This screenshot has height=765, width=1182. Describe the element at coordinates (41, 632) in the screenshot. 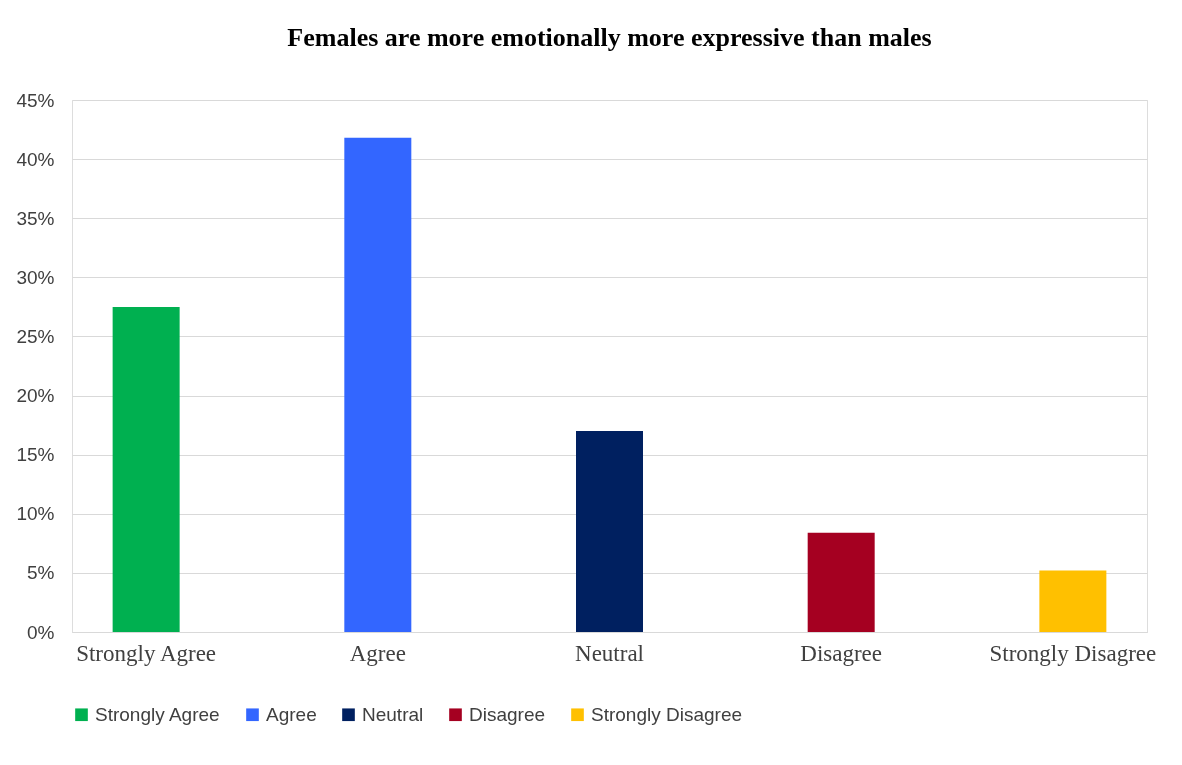

I see `y-tick-label: 0%` at that location.